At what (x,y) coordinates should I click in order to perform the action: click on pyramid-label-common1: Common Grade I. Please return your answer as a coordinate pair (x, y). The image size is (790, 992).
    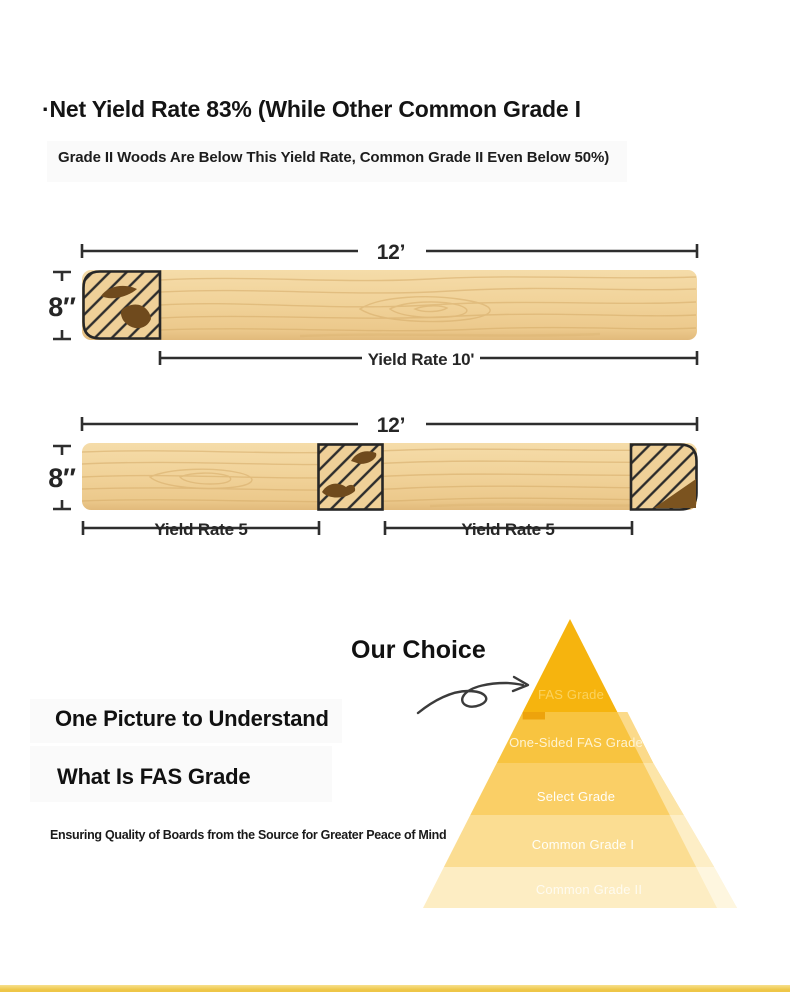
    Looking at the image, I should click on (583, 844).